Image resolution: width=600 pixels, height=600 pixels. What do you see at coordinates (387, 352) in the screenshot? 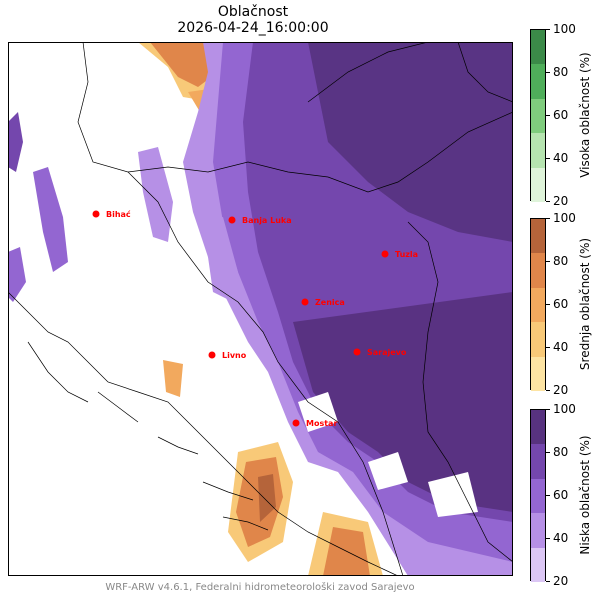
I see `city-label-sarajevo: Sarajevo` at bounding box center [387, 352].